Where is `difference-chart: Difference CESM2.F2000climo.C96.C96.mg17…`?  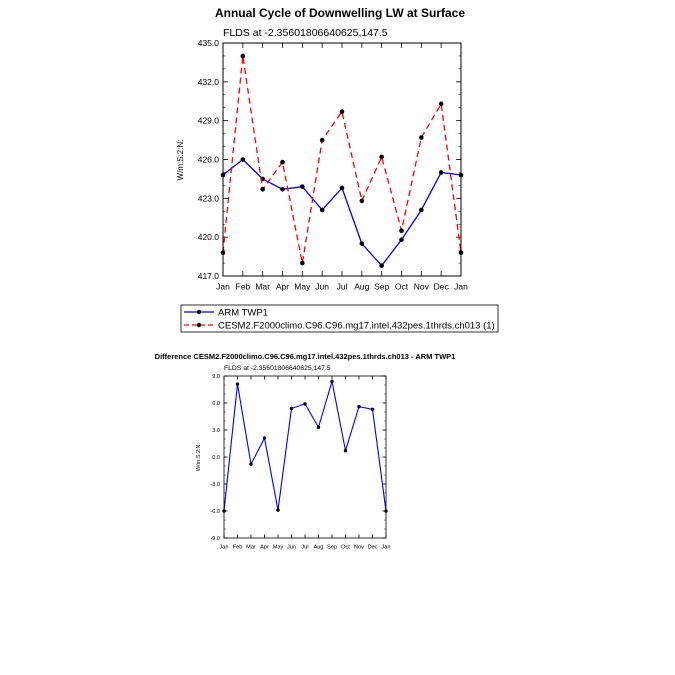 difference-chart: Difference CESM2.F2000climo.C96.C96.mg17… is located at coordinates (305, 451).